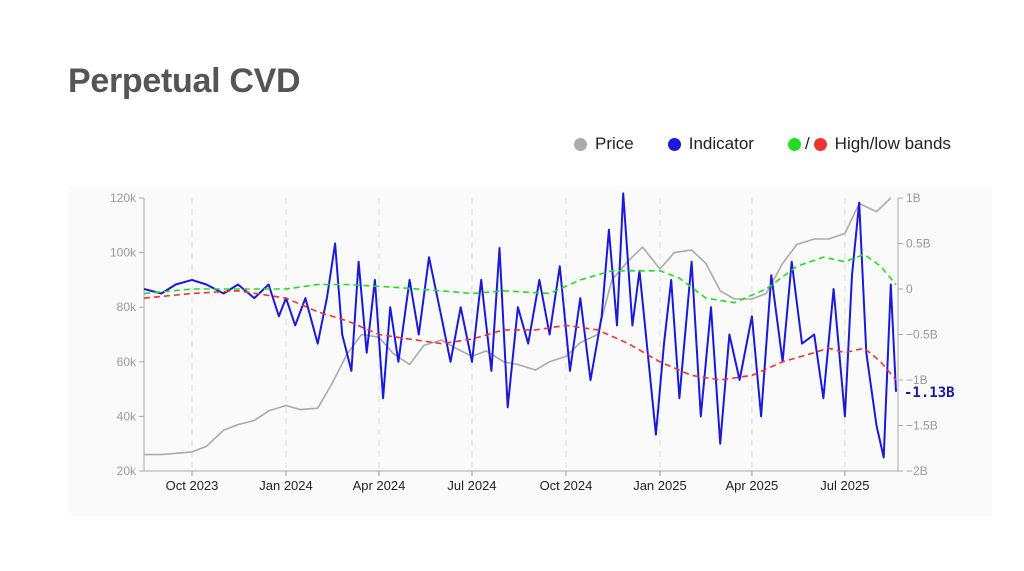 The height and width of the screenshot is (571, 1024). What do you see at coordinates (913, 198) in the screenshot?
I see `y-right-tick-label: 1B` at bounding box center [913, 198].